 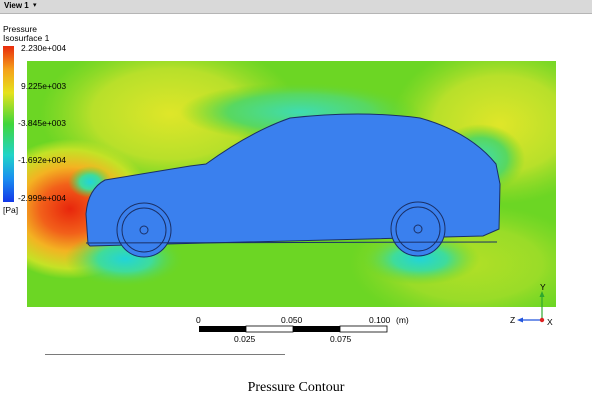 What do you see at coordinates (245, 339) in the screenshot?
I see `scale-label: 0.025` at bounding box center [245, 339].